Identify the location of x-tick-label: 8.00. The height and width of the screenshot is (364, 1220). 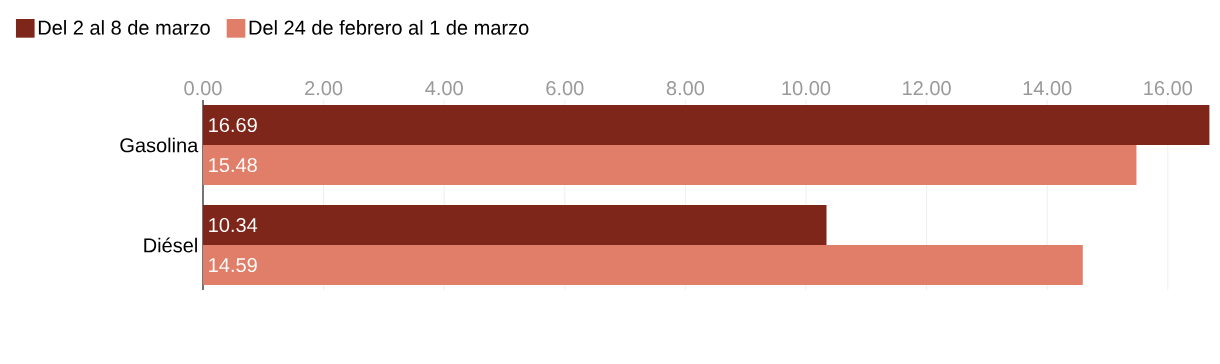
(685, 88).